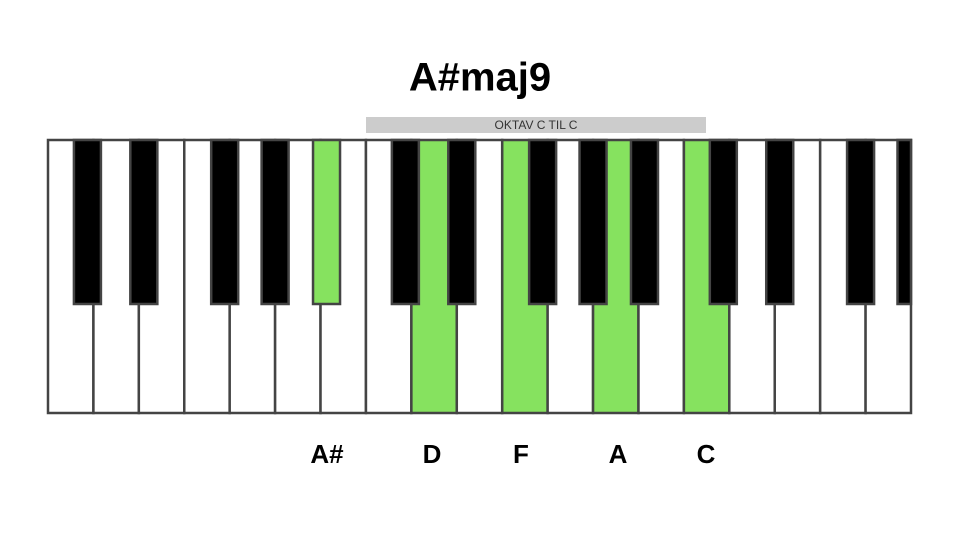 The image size is (960, 540). I want to click on note-label: F, so click(521, 454).